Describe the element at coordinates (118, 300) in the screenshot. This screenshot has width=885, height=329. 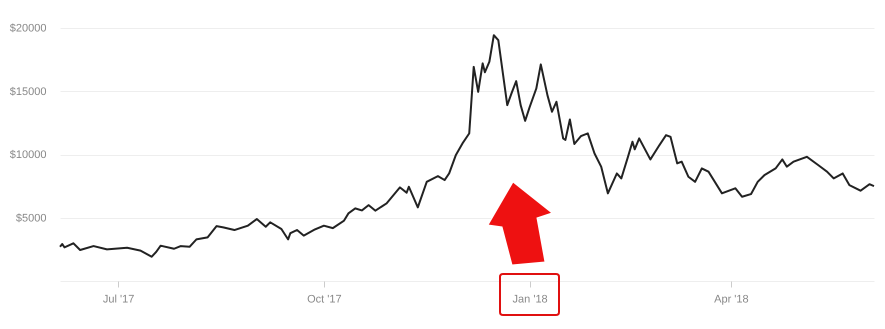
I see `x-tick-label: Jul '17` at that location.